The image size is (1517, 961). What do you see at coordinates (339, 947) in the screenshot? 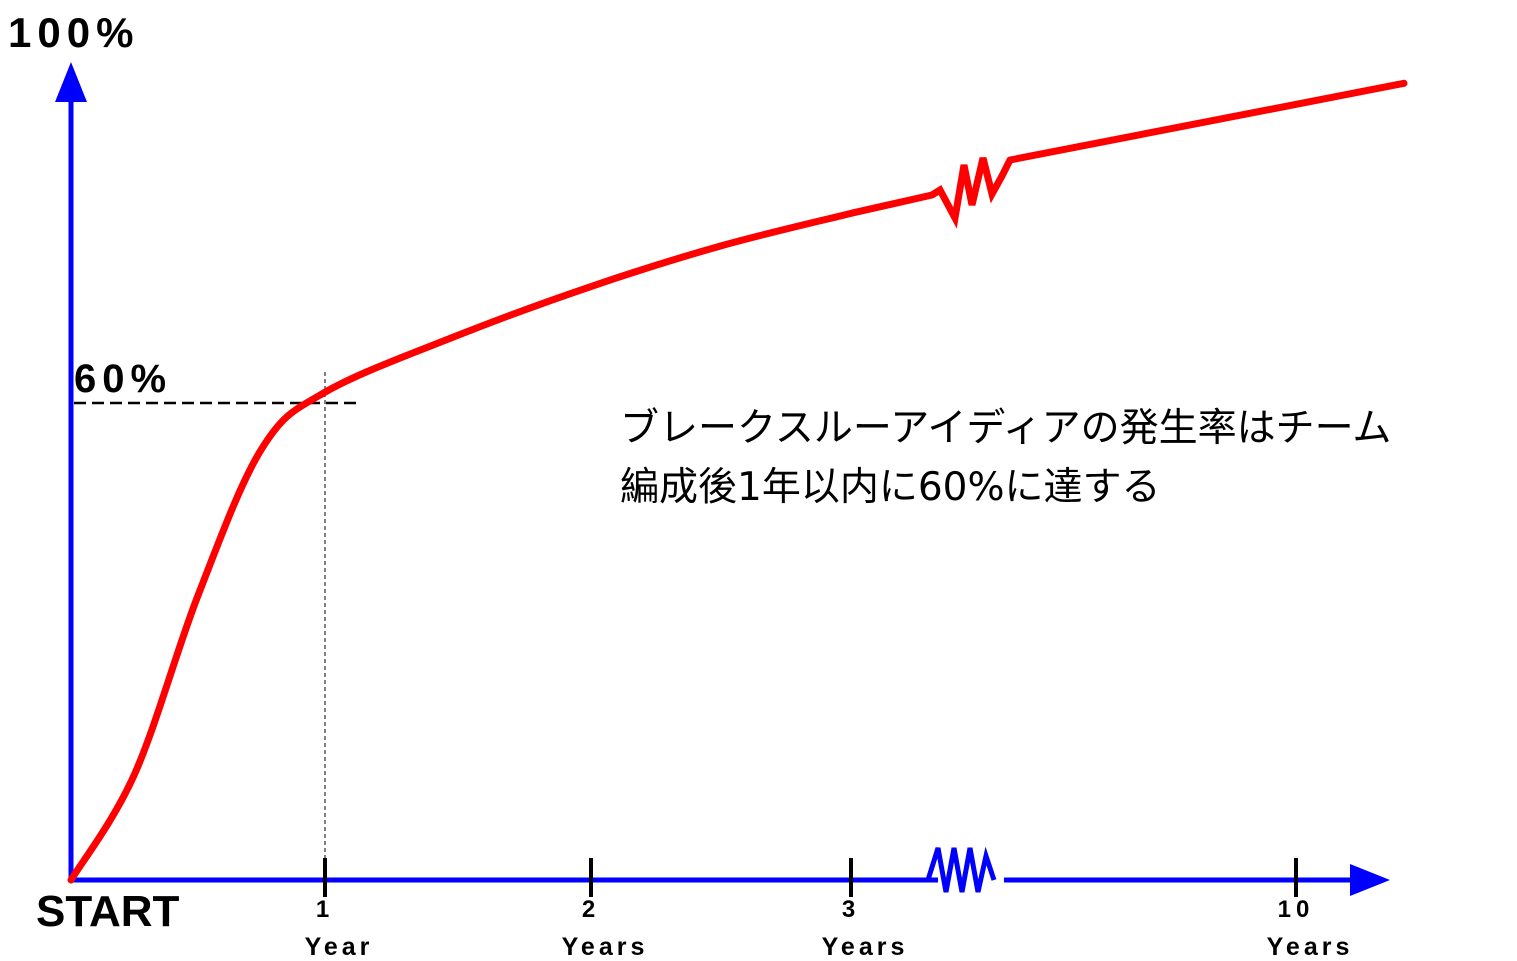
I see `x-tick-unit-0: Year` at bounding box center [339, 947].